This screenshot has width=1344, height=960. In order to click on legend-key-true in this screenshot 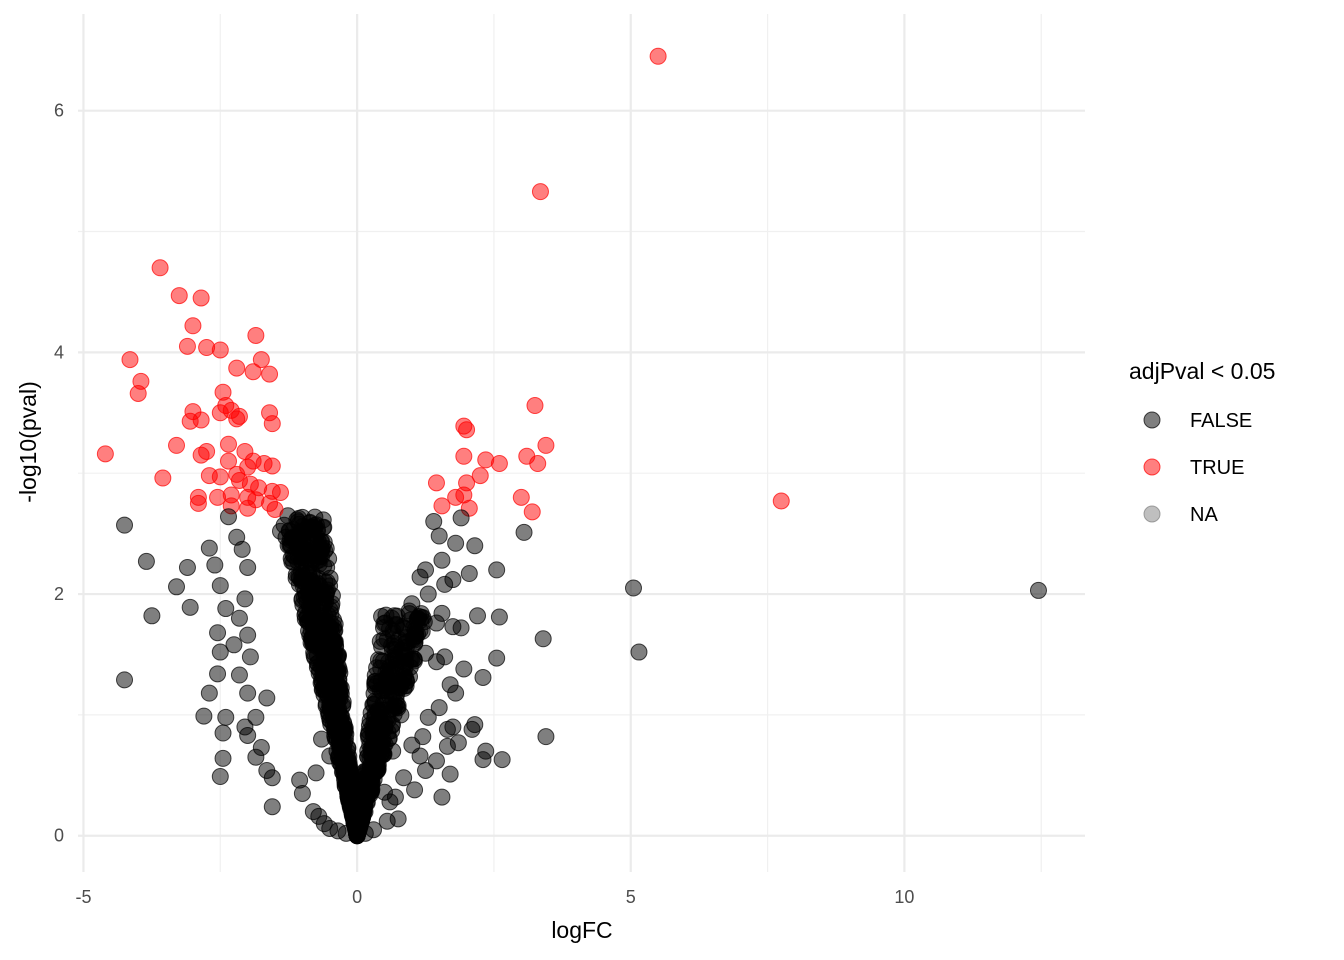, I will do `click(1152, 467)`.